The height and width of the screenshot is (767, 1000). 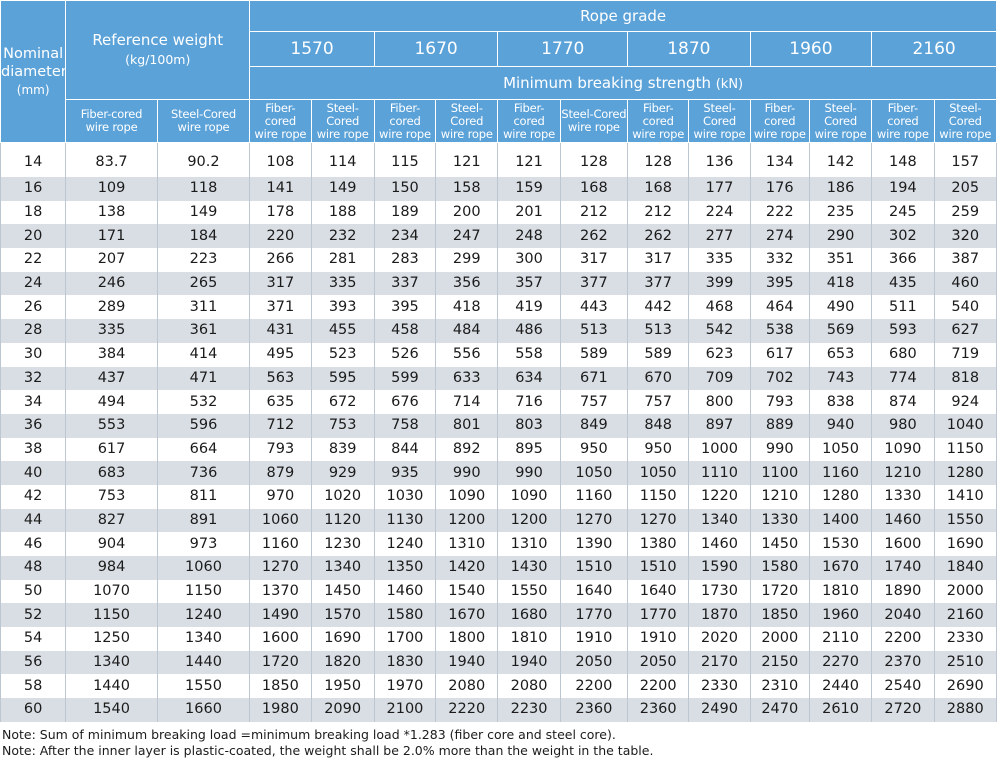 I want to click on breaking-strength-cell: 232, so click(x=342, y=236).